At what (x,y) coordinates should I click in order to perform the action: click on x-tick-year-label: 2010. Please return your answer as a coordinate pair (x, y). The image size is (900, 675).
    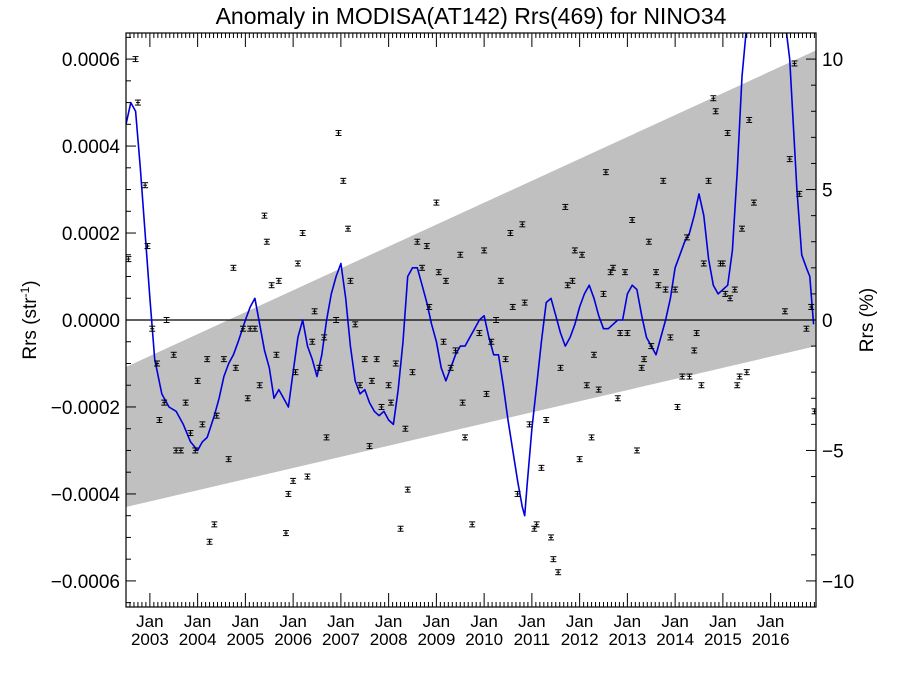
    Looking at the image, I should click on (484, 639).